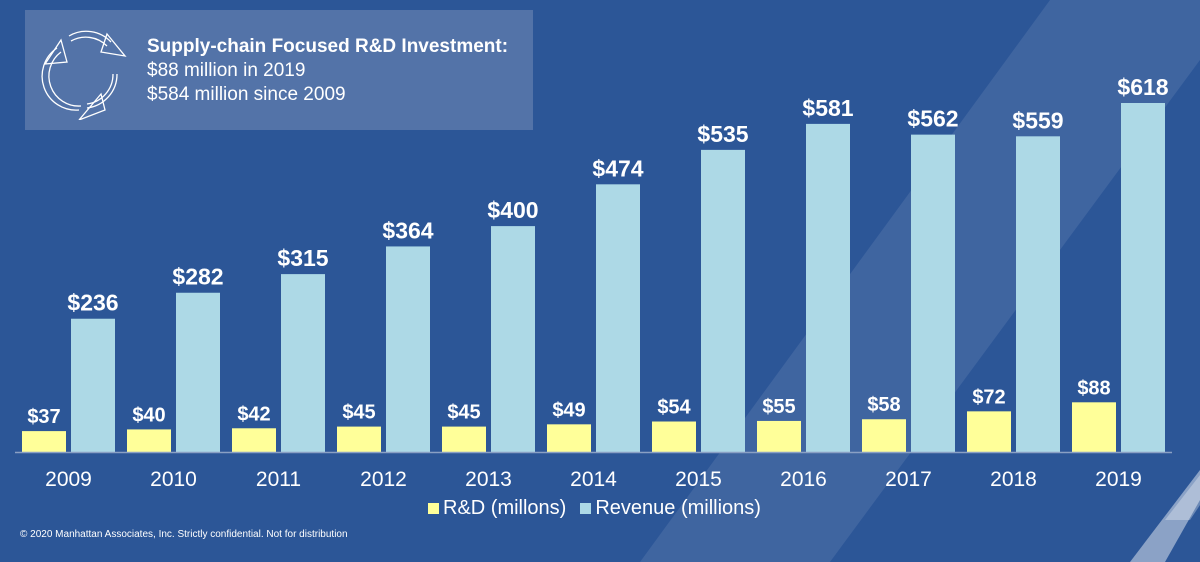  Describe the element at coordinates (198, 372) in the screenshot. I see `bar-revenue-2010` at that location.